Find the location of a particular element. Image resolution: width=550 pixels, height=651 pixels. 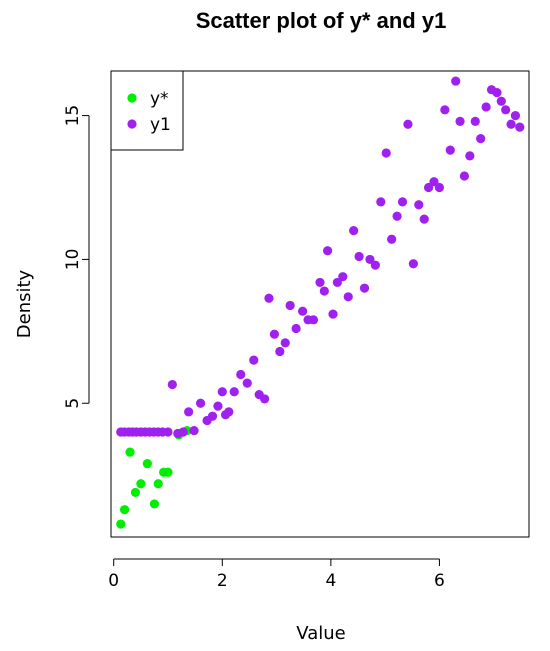

chart-title: Scatter plot of y* and y1 is located at coordinates (321, 20).